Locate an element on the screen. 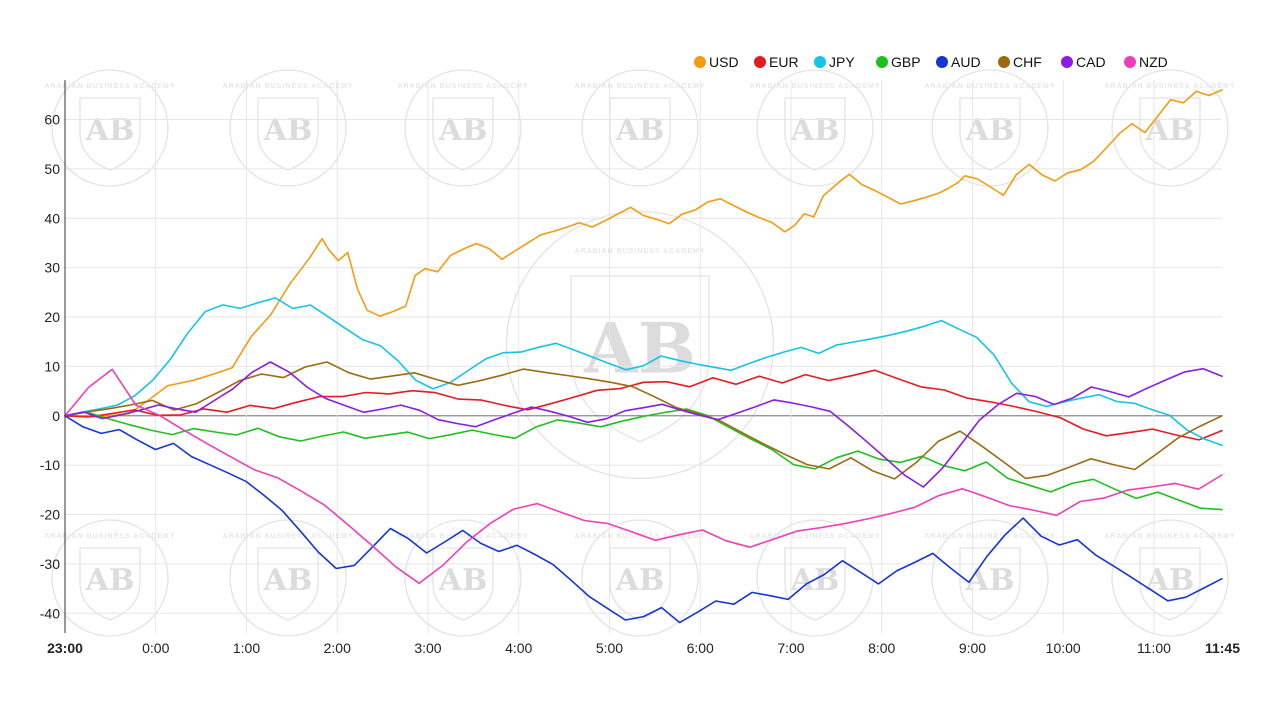 The image size is (1280, 725). x-tick-label: 10:00 is located at coordinates (1063, 648).